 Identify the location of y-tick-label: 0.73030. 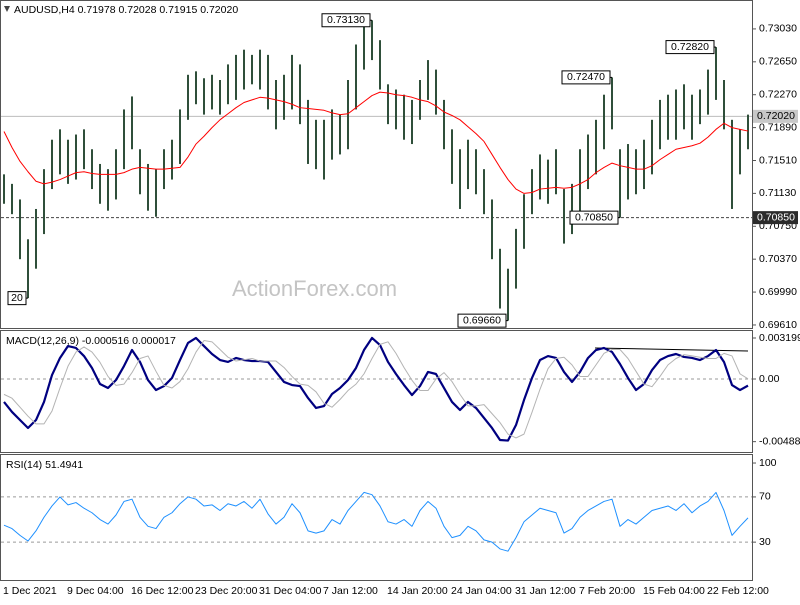
(778, 29).